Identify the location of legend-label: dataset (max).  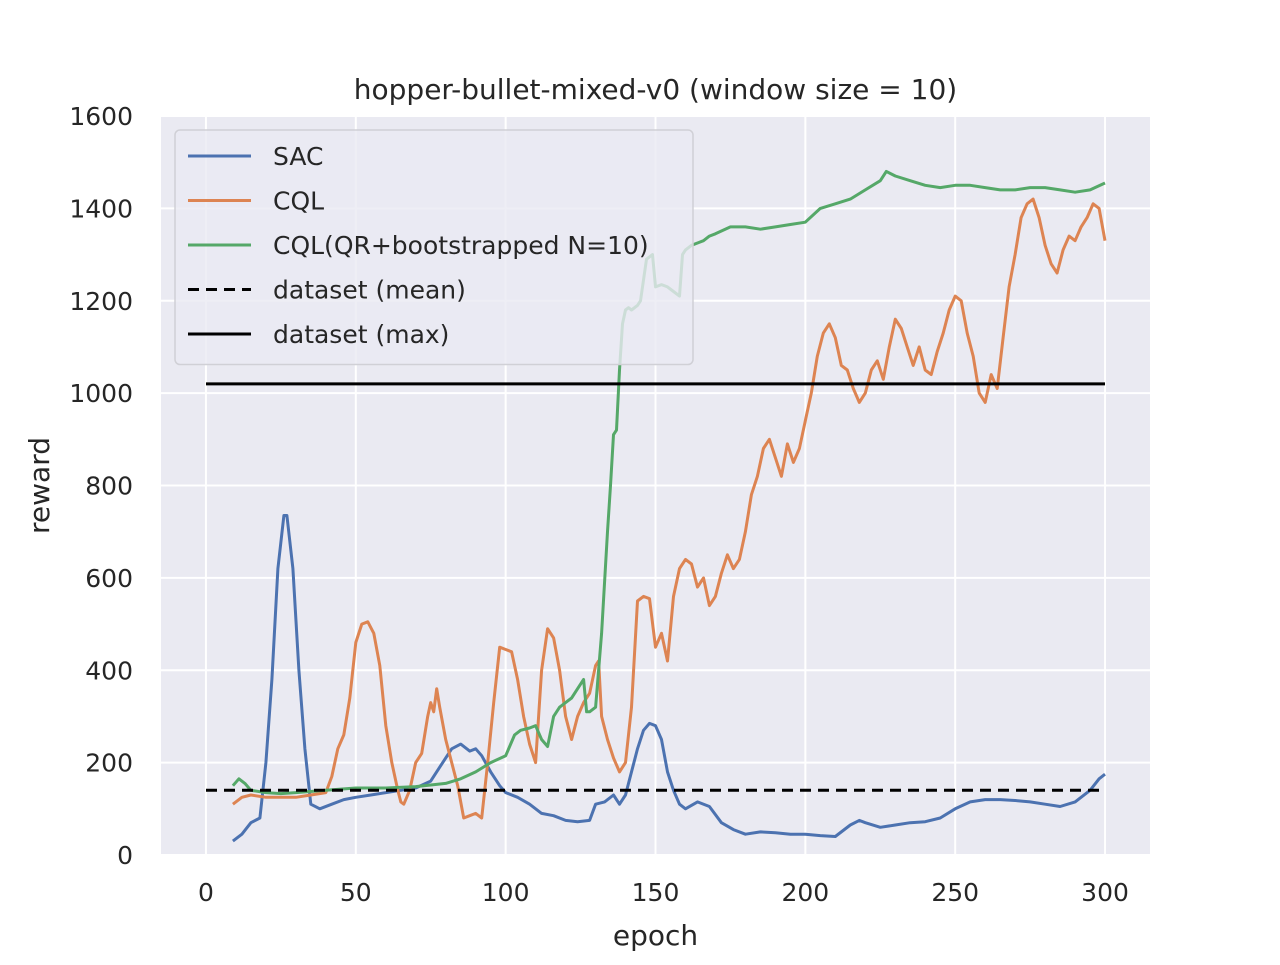
(361, 334).